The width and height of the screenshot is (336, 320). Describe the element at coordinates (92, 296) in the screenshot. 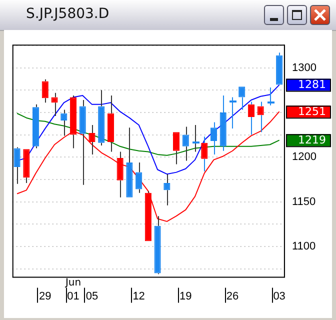

I see `x-tick-label: 05` at that location.